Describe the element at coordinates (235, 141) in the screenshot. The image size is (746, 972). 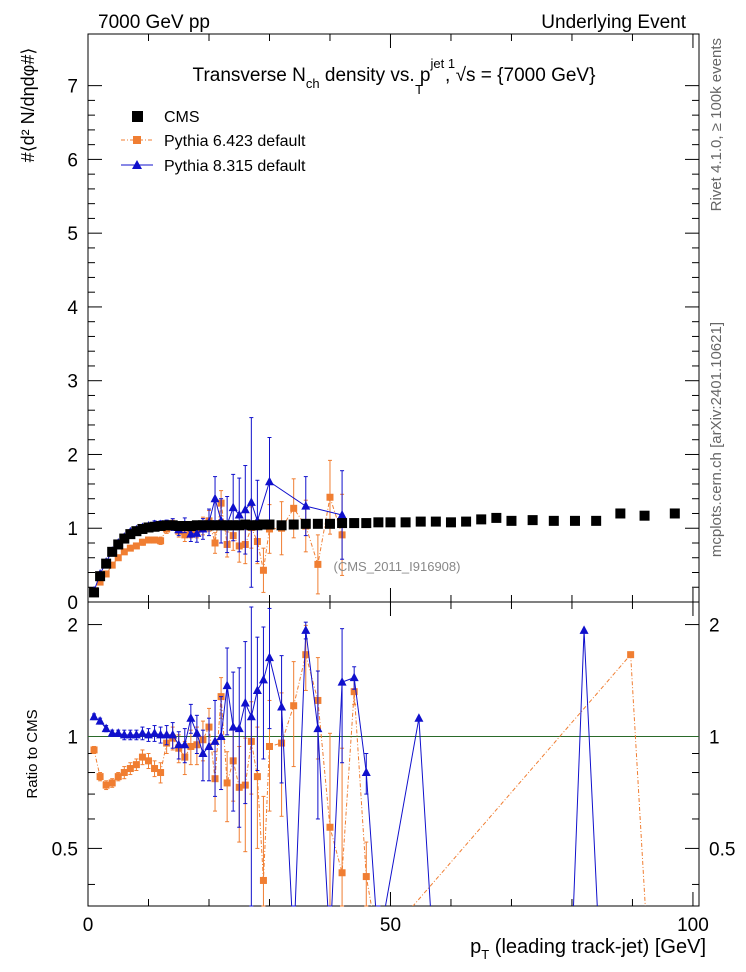
I see `legend-p6-label: Pythia 6.423 default` at that location.